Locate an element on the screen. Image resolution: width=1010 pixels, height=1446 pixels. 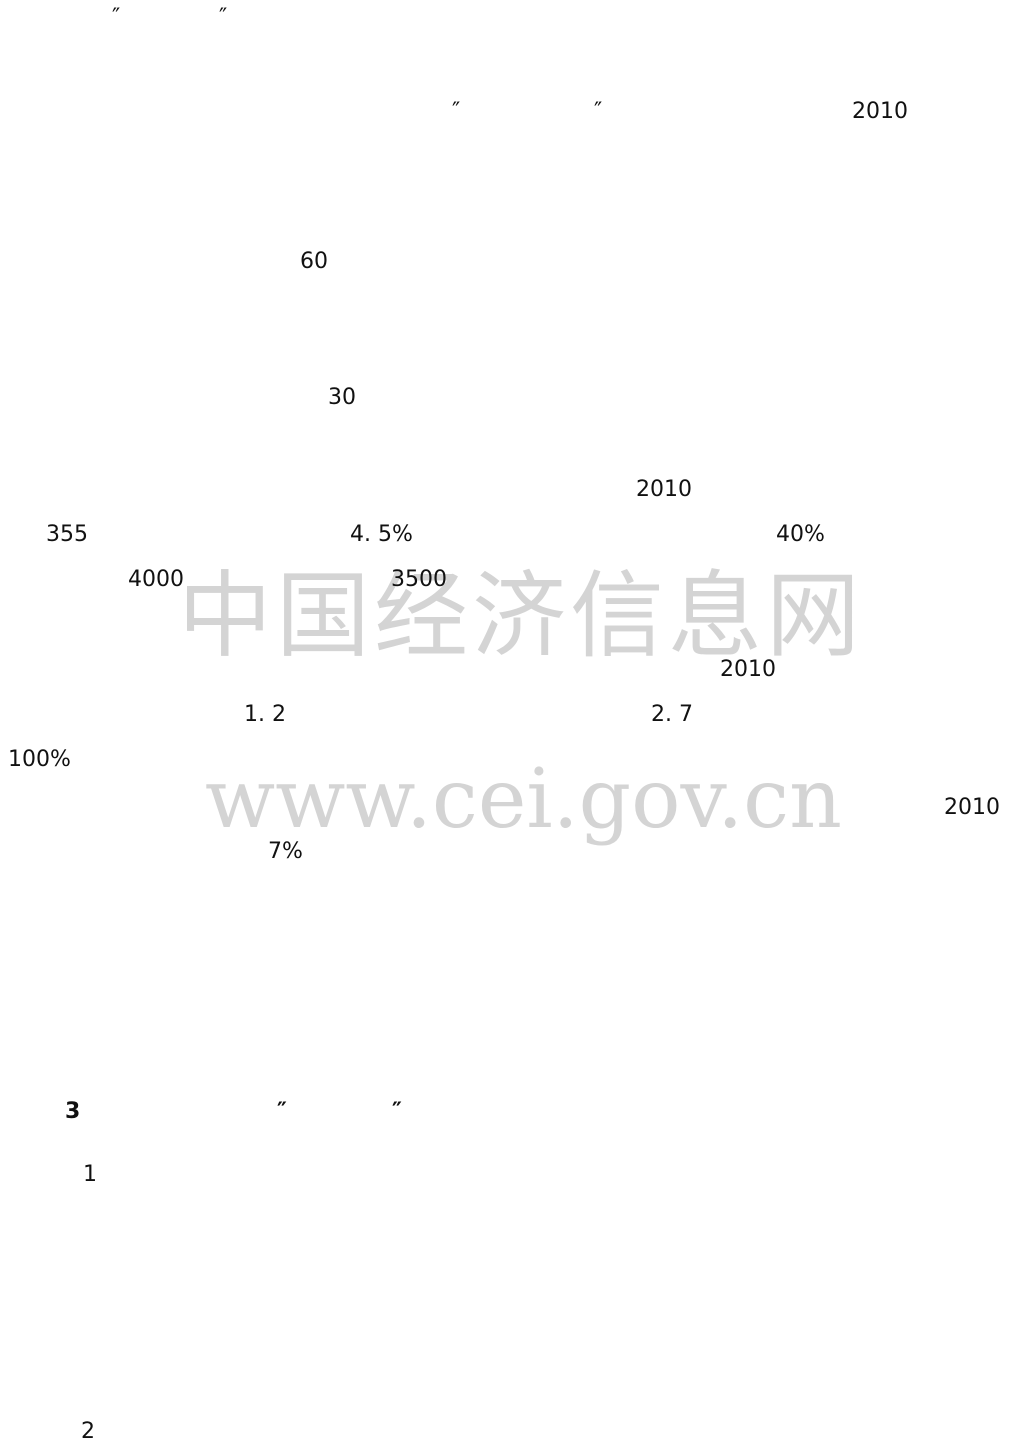
fragment: 100% is located at coordinates (39, 759).